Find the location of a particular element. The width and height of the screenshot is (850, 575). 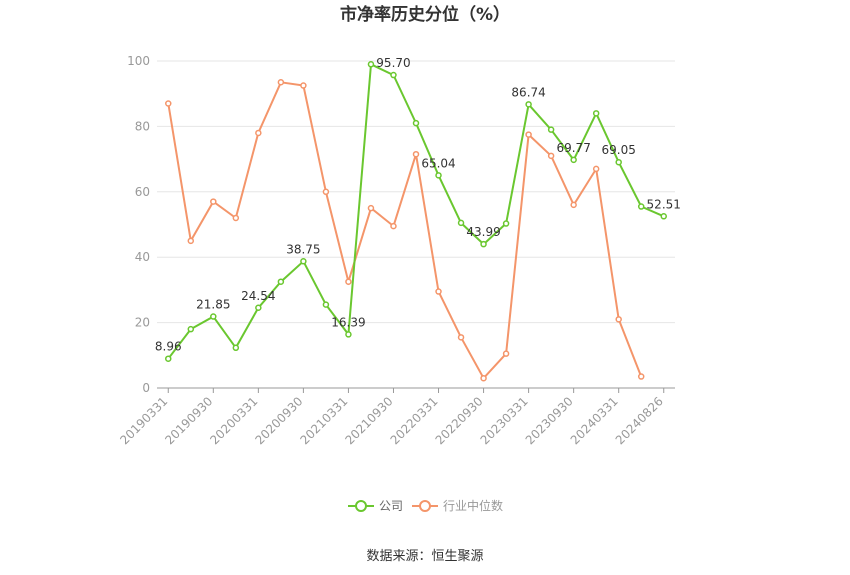

chart-title: 市净率历史分位（%） is located at coordinates (425, 14).